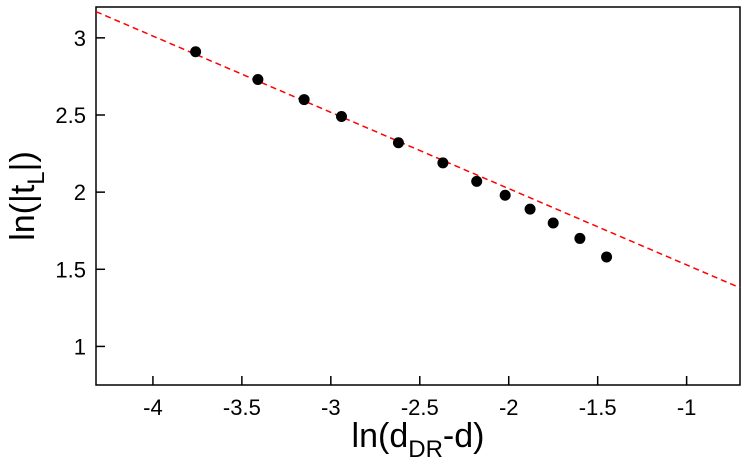 This screenshot has height=464, width=747. What do you see at coordinates (70, 269) in the screenshot?
I see `y-tick-label: 1.5` at bounding box center [70, 269].